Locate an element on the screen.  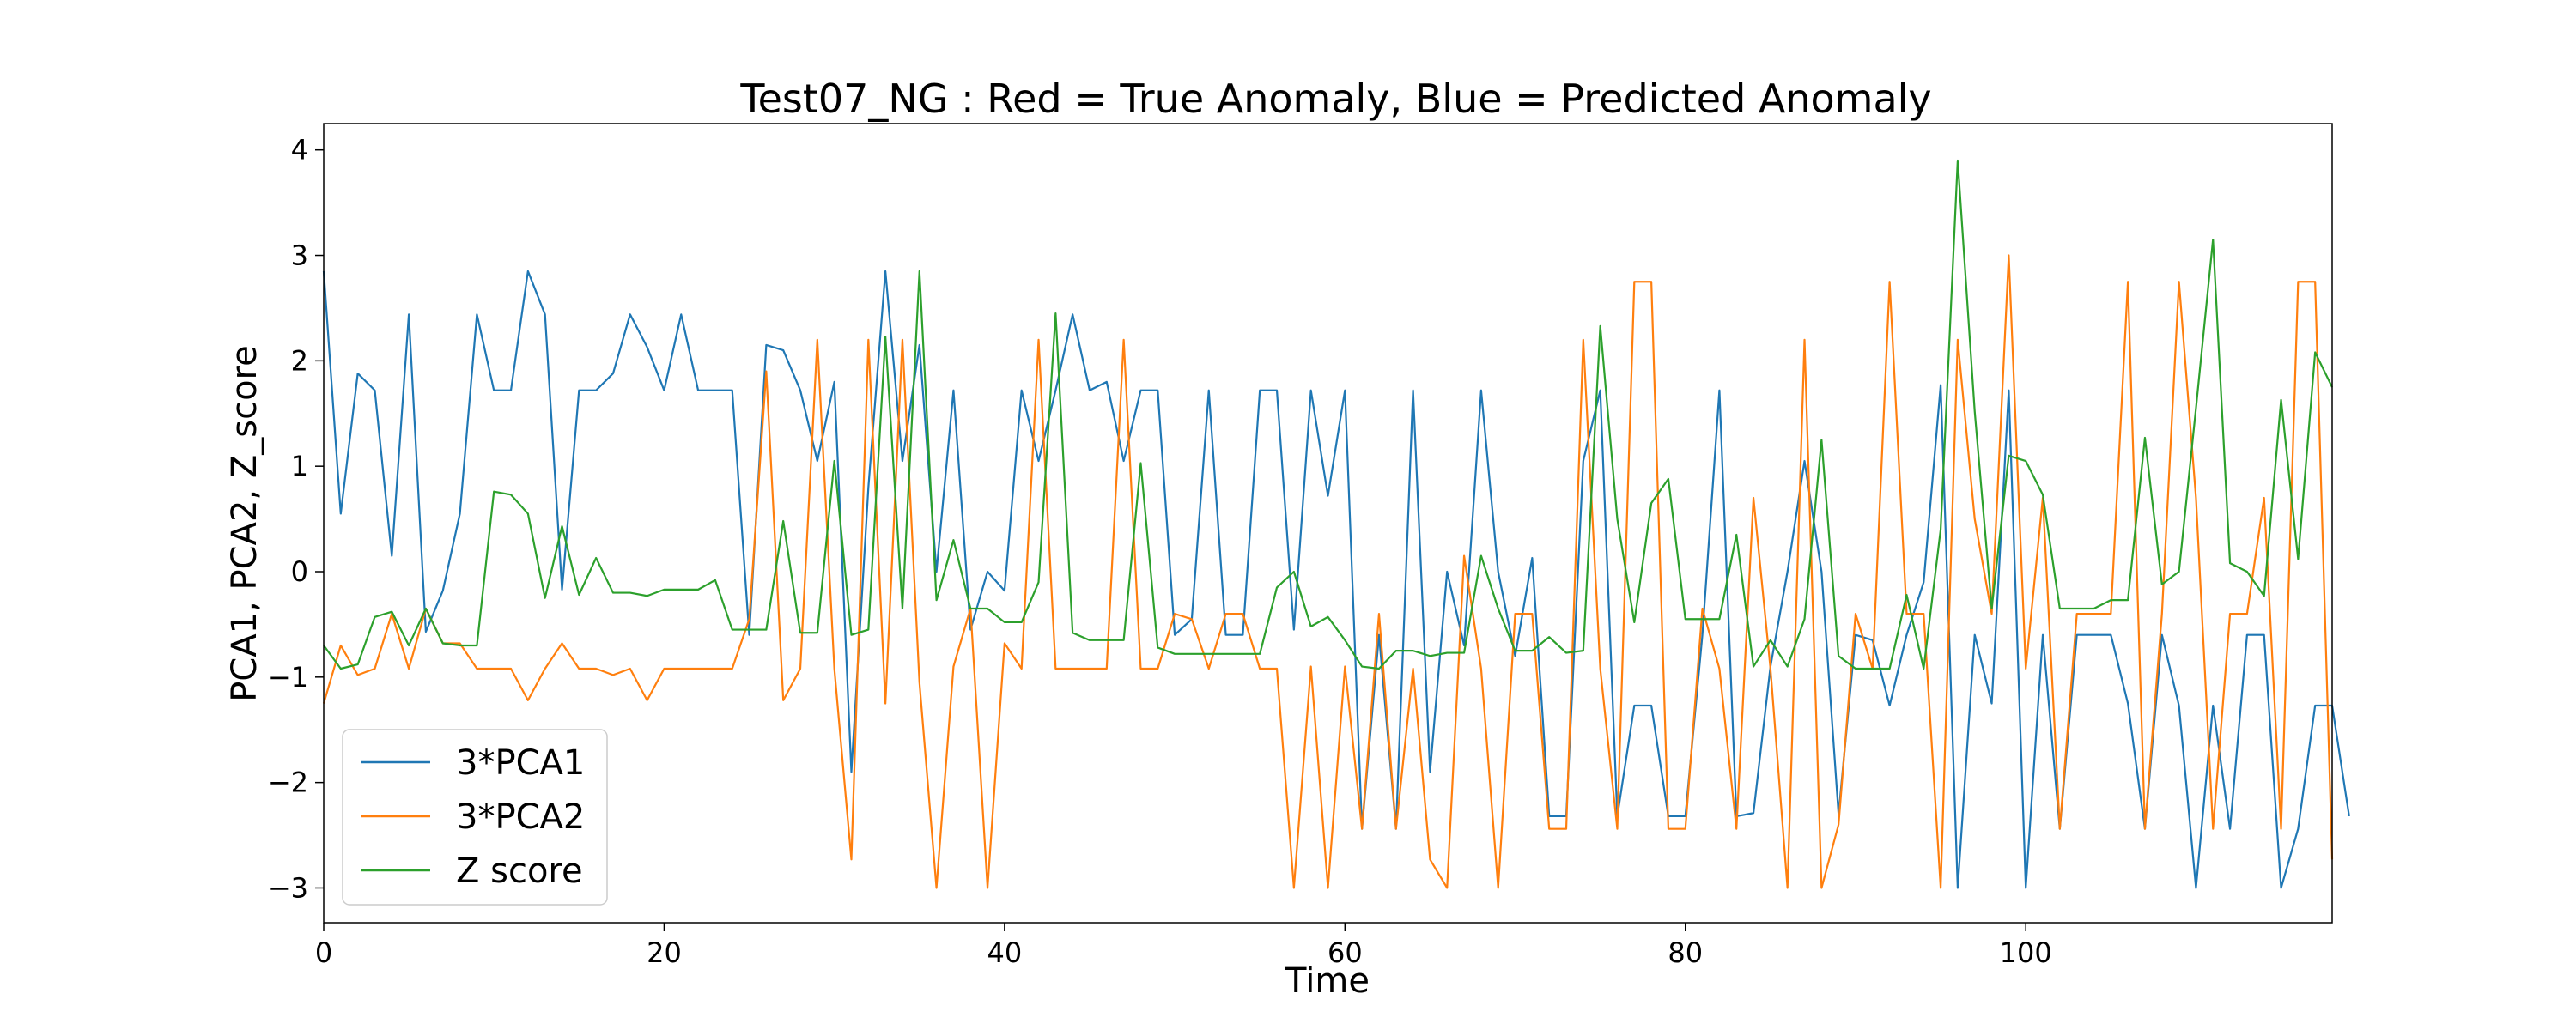
x-tick-label: 60 is located at coordinates (1345, 952).